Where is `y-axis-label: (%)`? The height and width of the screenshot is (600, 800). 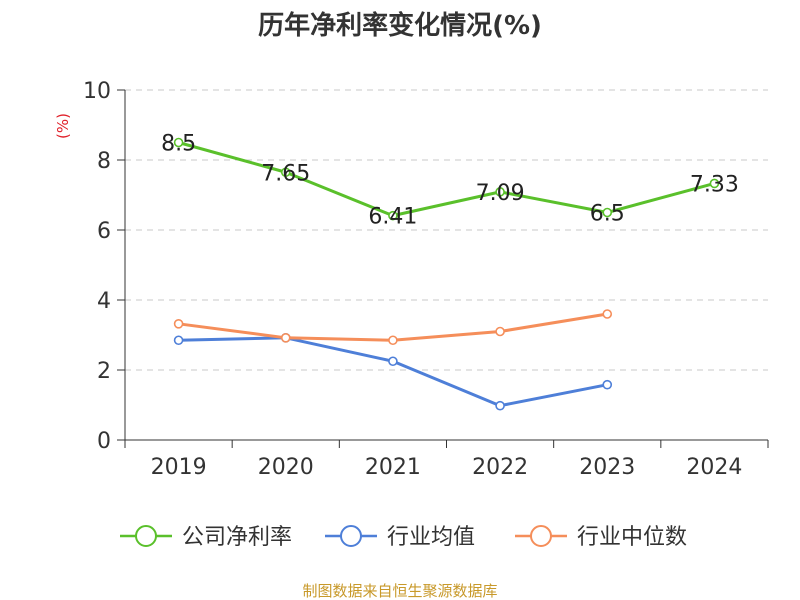 y-axis-label: (%) is located at coordinates (63, 126).